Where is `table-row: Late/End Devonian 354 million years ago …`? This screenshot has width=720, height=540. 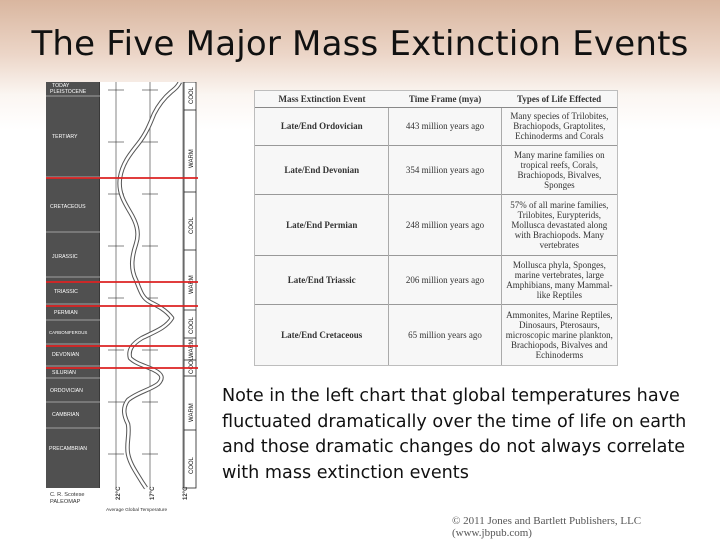
table-row: Late/End Devonian 354 million years ago … is located at coordinates (436, 169).